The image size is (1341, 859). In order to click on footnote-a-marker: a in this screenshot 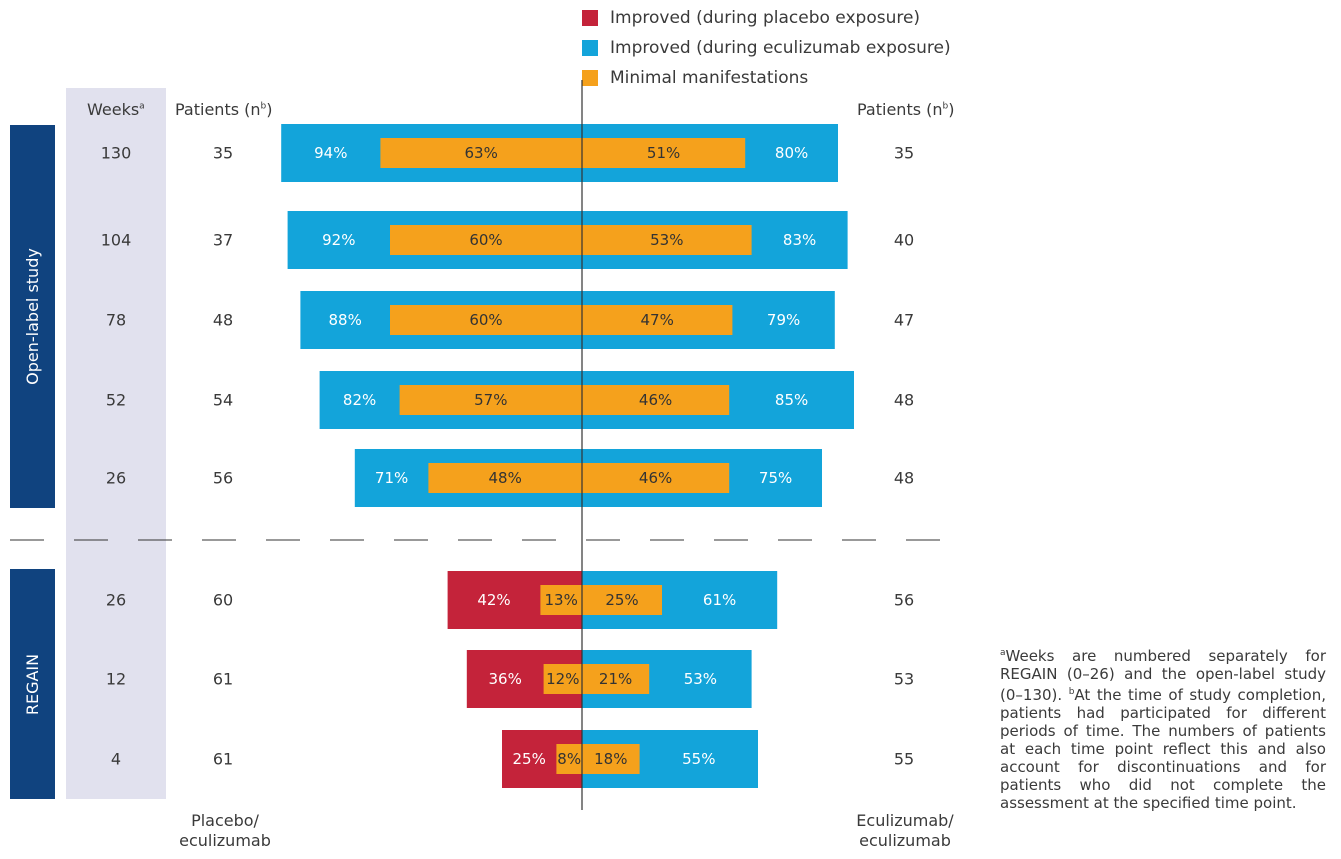, I will do `click(1003, 653)`.